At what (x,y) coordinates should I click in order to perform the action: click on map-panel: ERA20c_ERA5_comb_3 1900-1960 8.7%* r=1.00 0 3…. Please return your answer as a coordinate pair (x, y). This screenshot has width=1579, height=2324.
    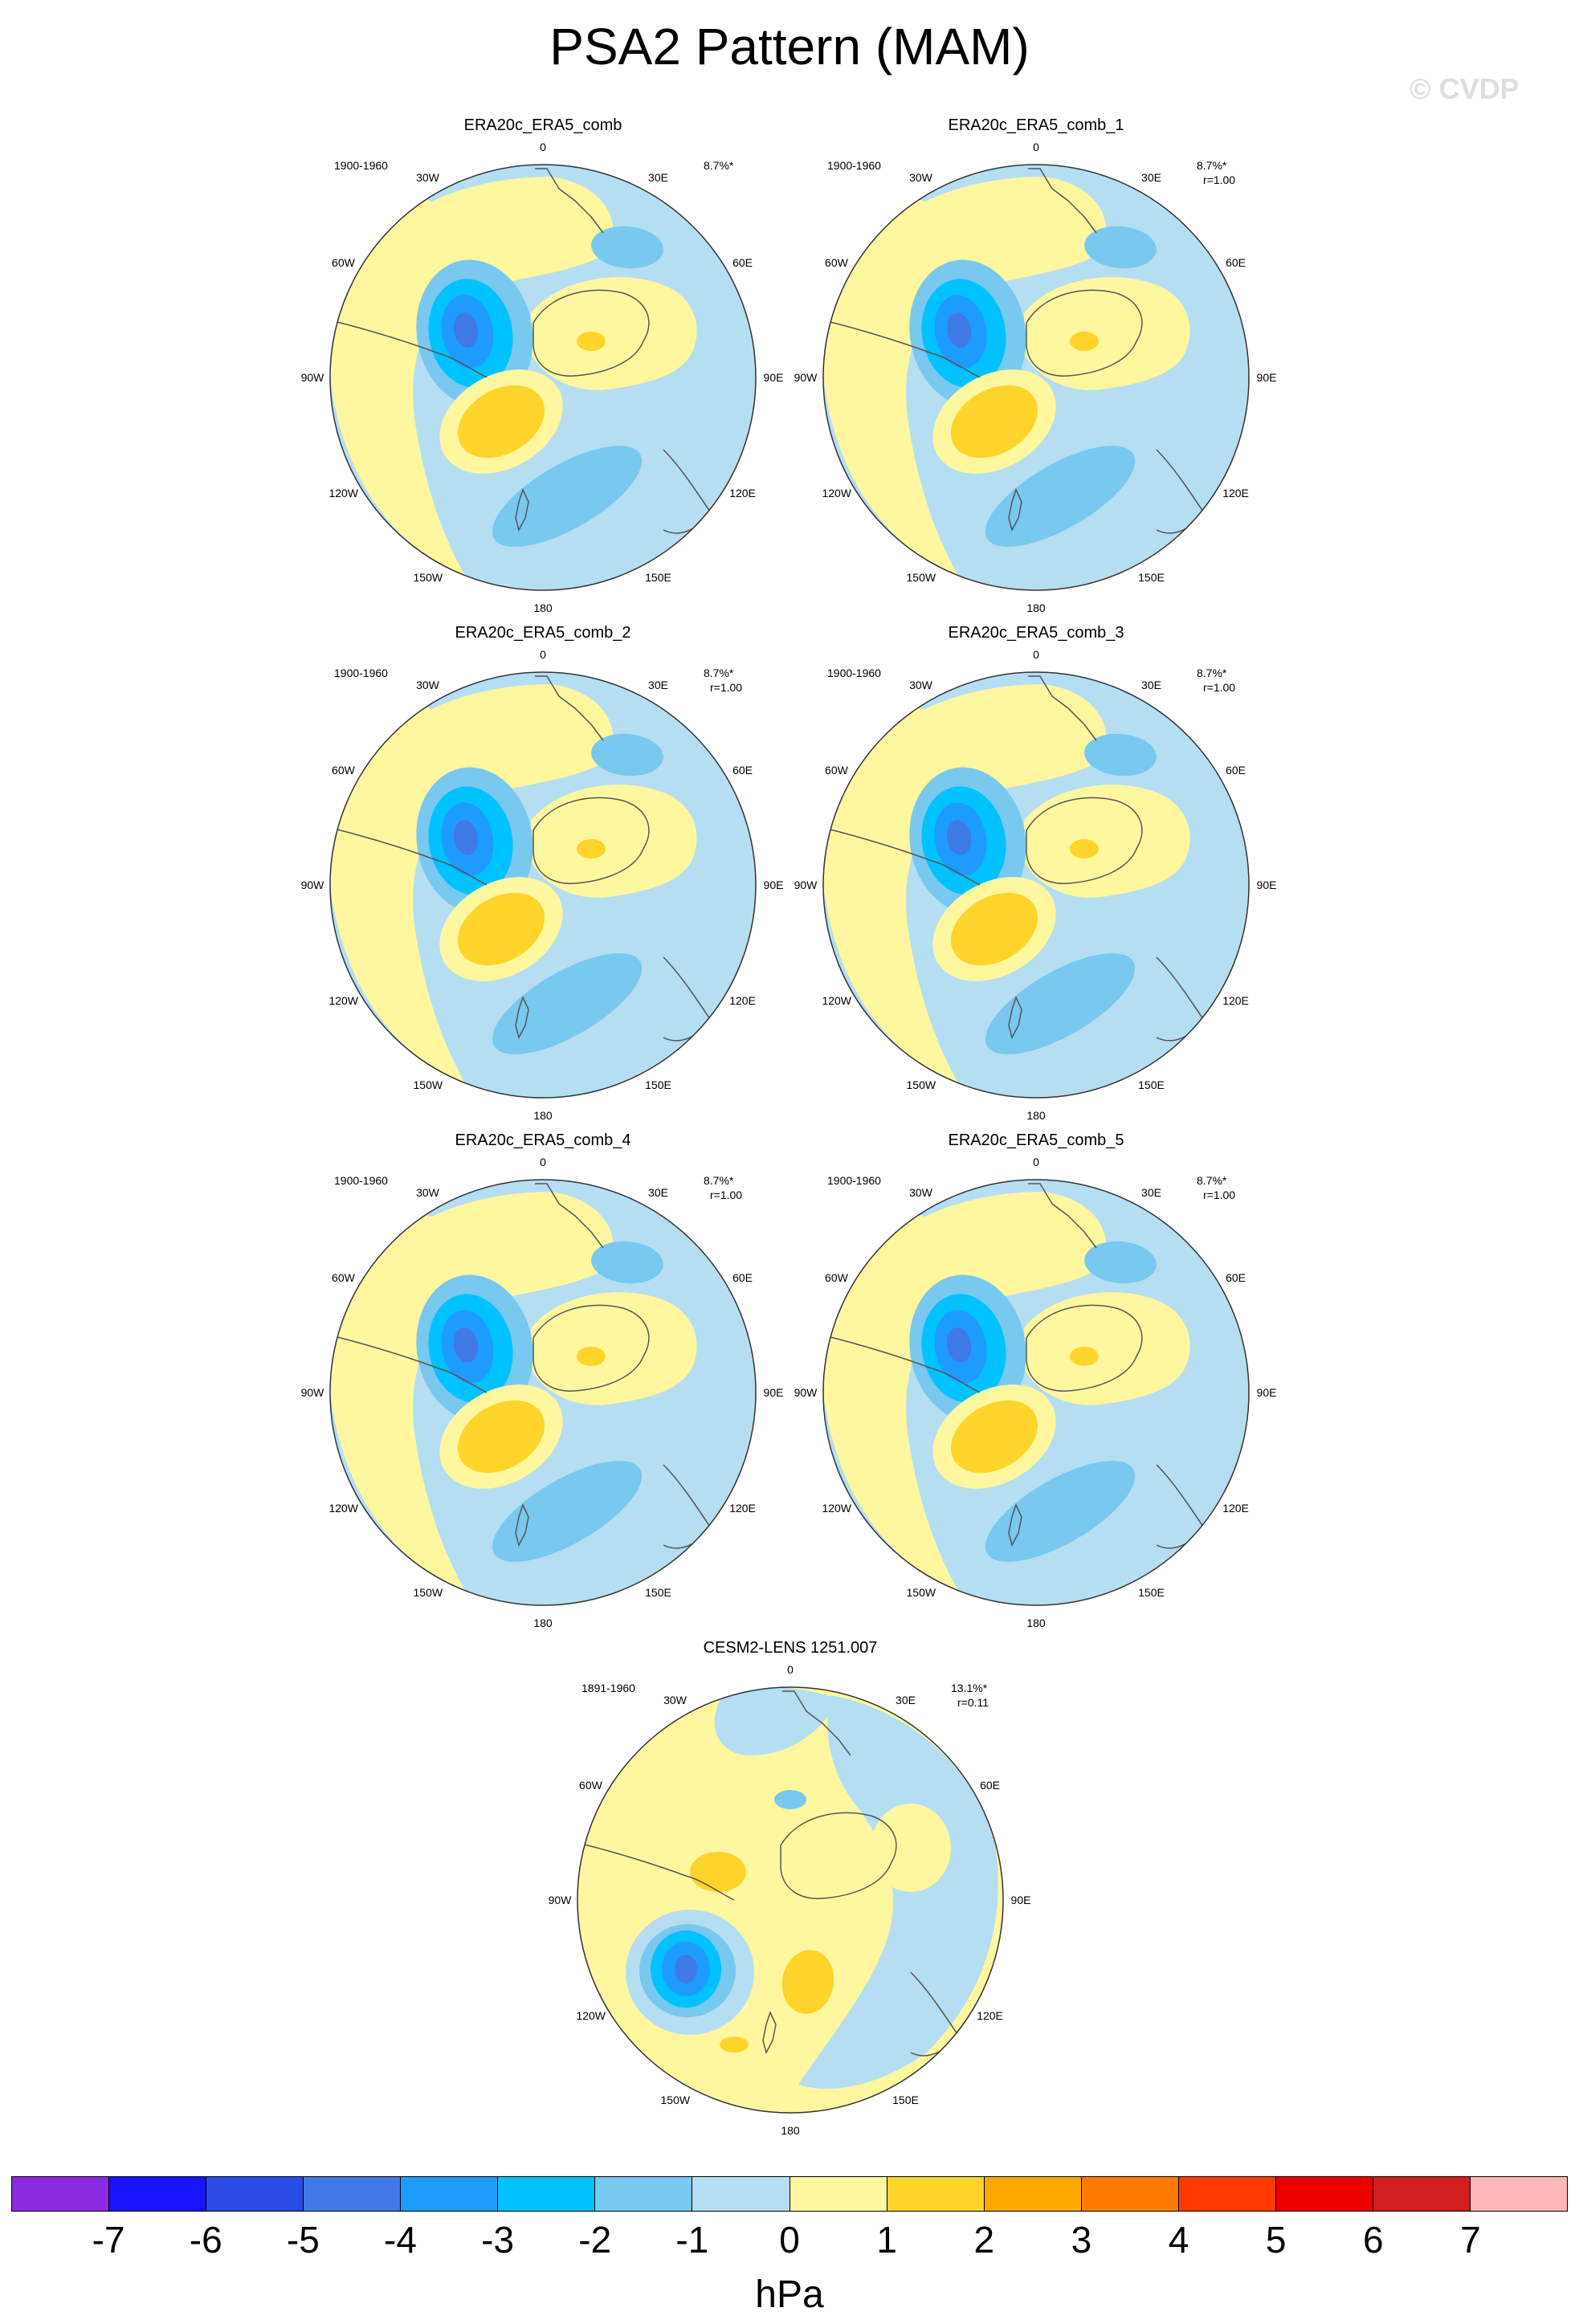
    Looking at the image, I should click on (1035, 871).